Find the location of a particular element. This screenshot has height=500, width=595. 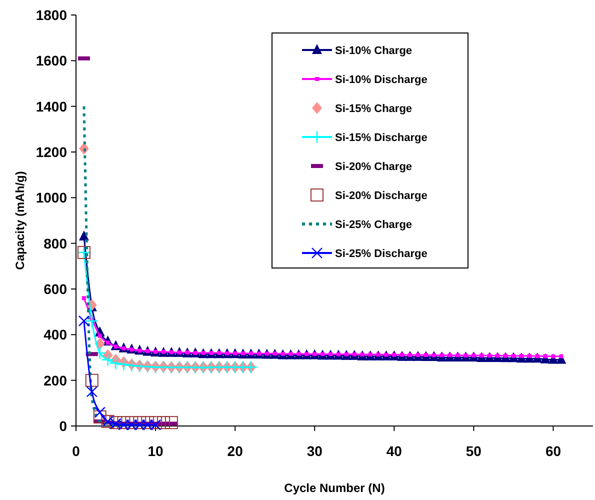

y-tick-label: 600 is located at coordinates (56, 289).